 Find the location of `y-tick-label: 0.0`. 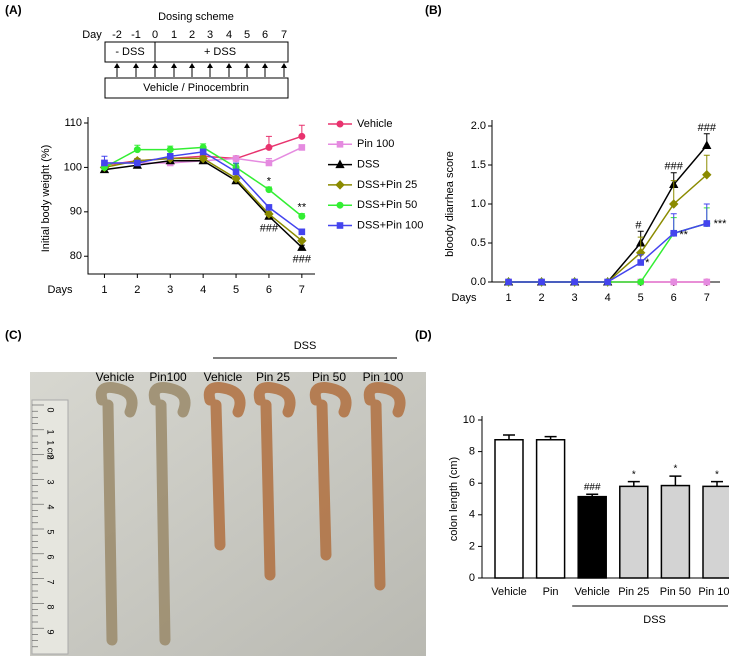

y-tick-label: 0.0 is located at coordinates (478, 282).